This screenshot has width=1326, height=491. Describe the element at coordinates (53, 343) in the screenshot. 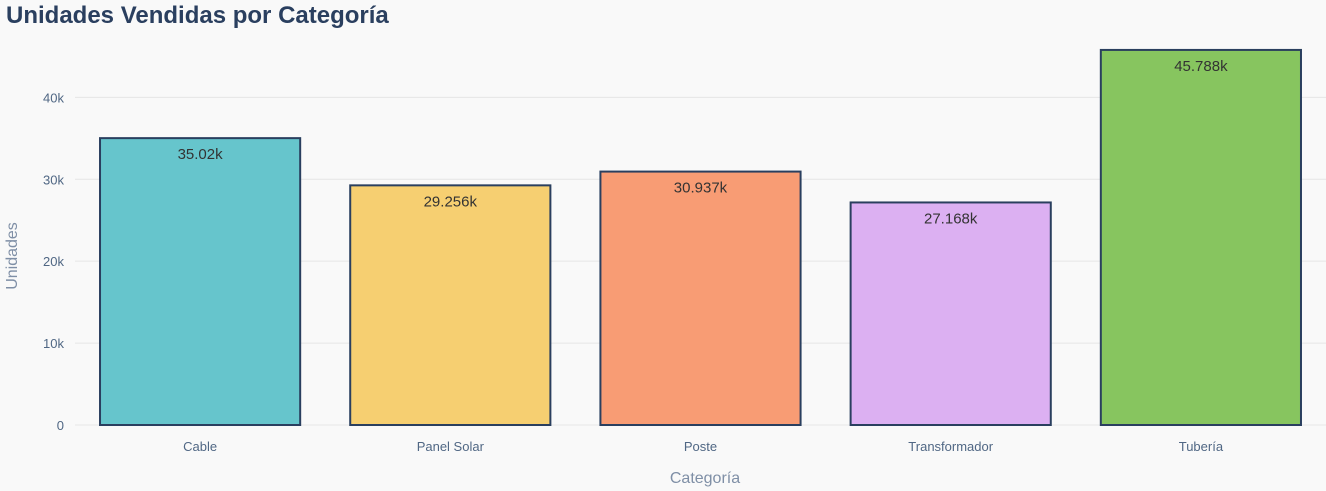

I see `y-tick-label: 10k` at that location.